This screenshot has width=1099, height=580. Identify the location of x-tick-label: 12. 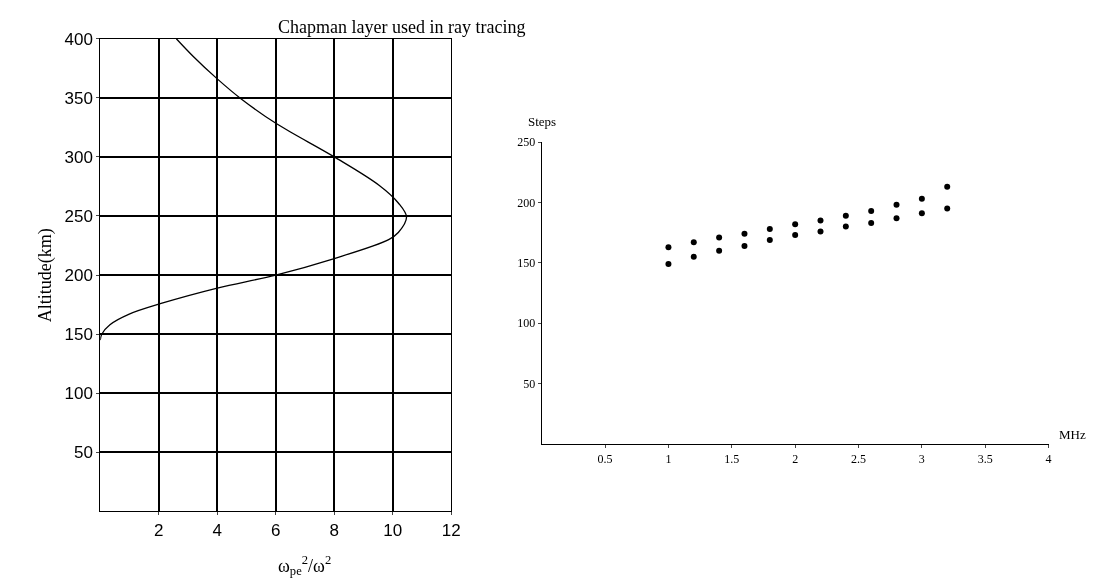
(451, 530).